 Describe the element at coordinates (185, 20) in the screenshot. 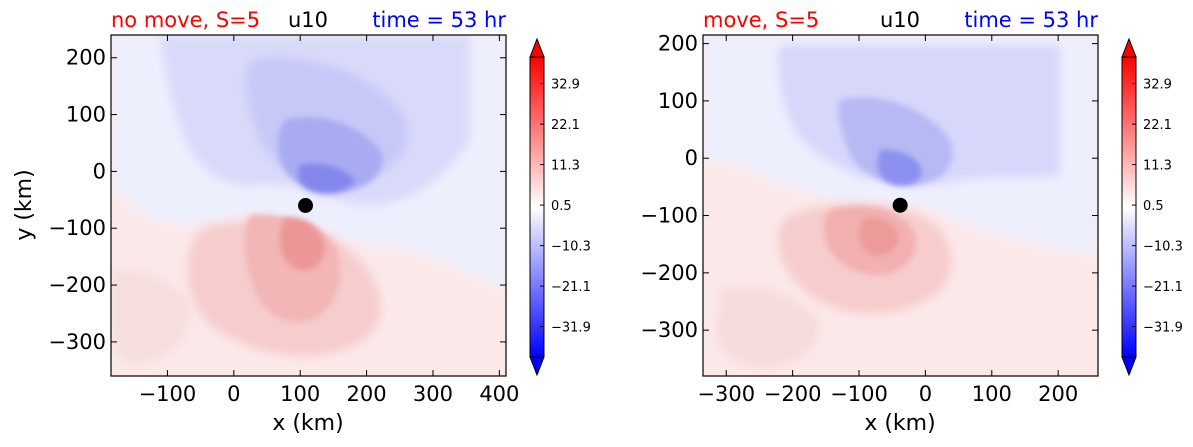

I see `panel-title-left: no move, S=5` at that location.